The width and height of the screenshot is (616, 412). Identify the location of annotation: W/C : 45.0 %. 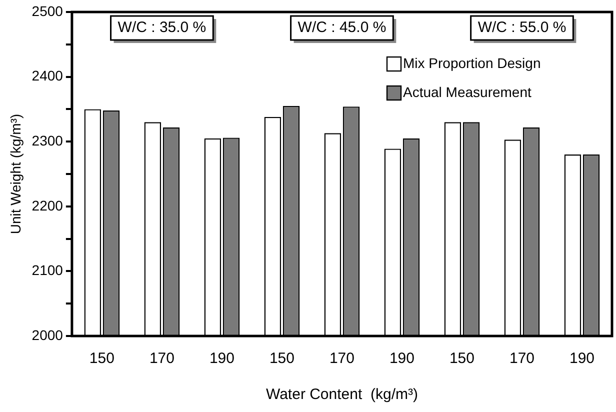
(342, 27).